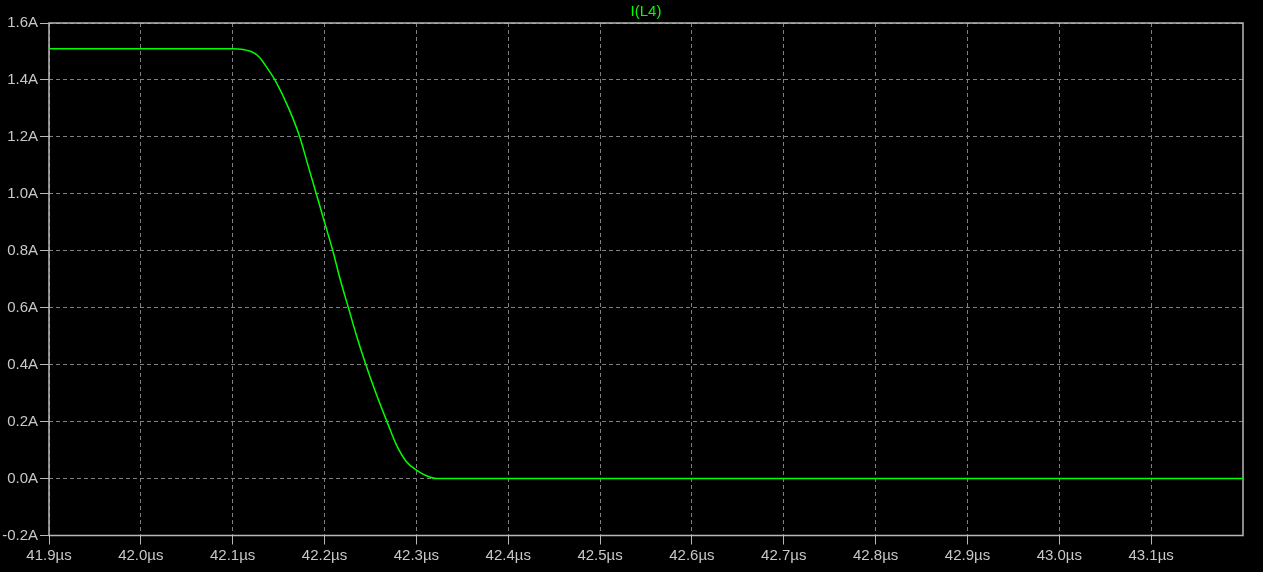 This screenshot has height=572, width=1263. What do you see at coordinates (875, 554) in the screenshot?
I see `x-tick-label: 42.8µs` at bounding box center [875, 554].